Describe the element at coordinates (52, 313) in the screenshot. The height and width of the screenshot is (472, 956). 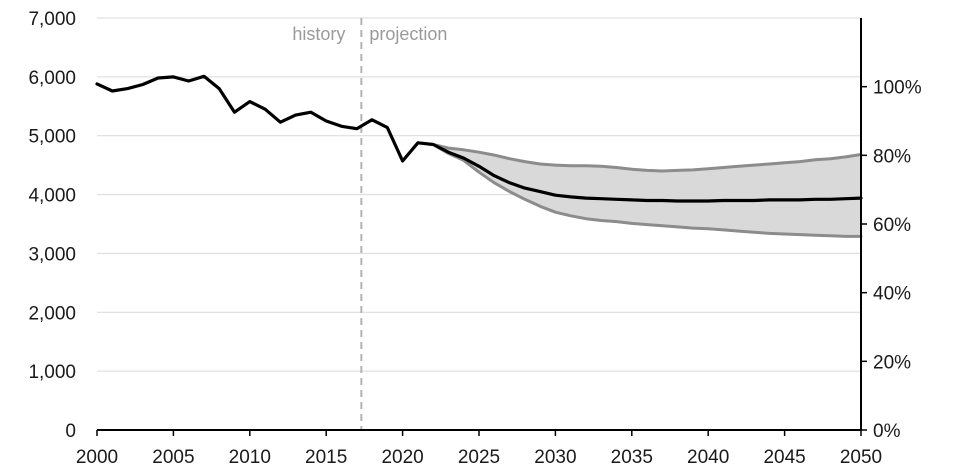
I see `y-tick-label: 2,000` at that location.